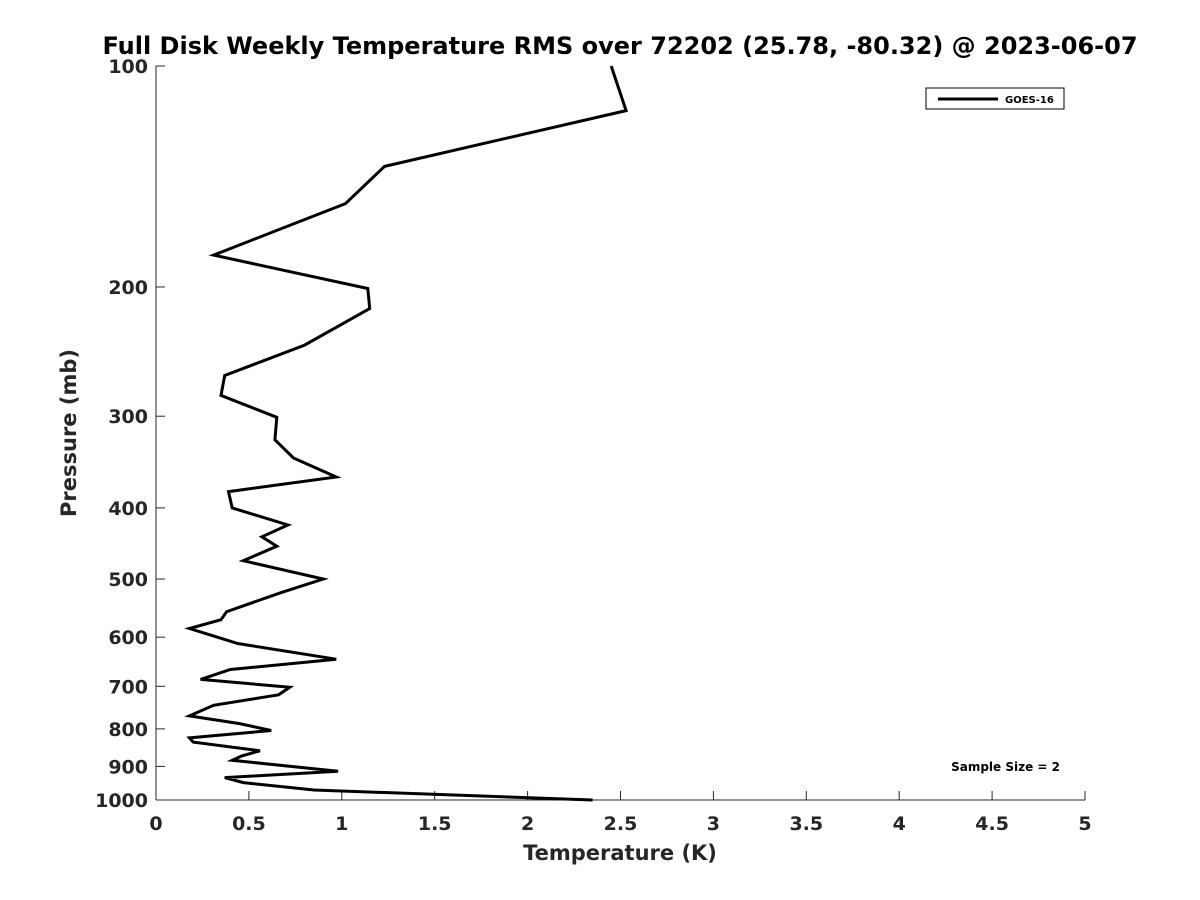  Describe the element at coordinates (121, 801) in the screenshot. I see `y-tick-label: 1000` at that location.